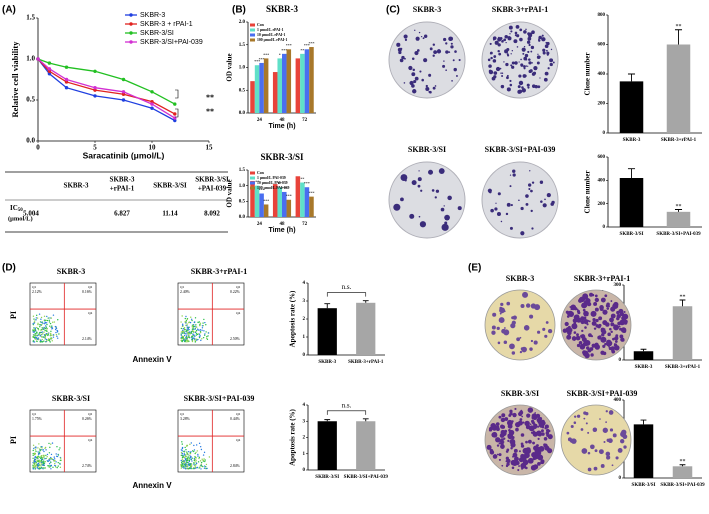 The width and height of the screenshot is (709, 514). I want to click on x-axis-label: Saracatinib (μmol/L), so click(124, 155).